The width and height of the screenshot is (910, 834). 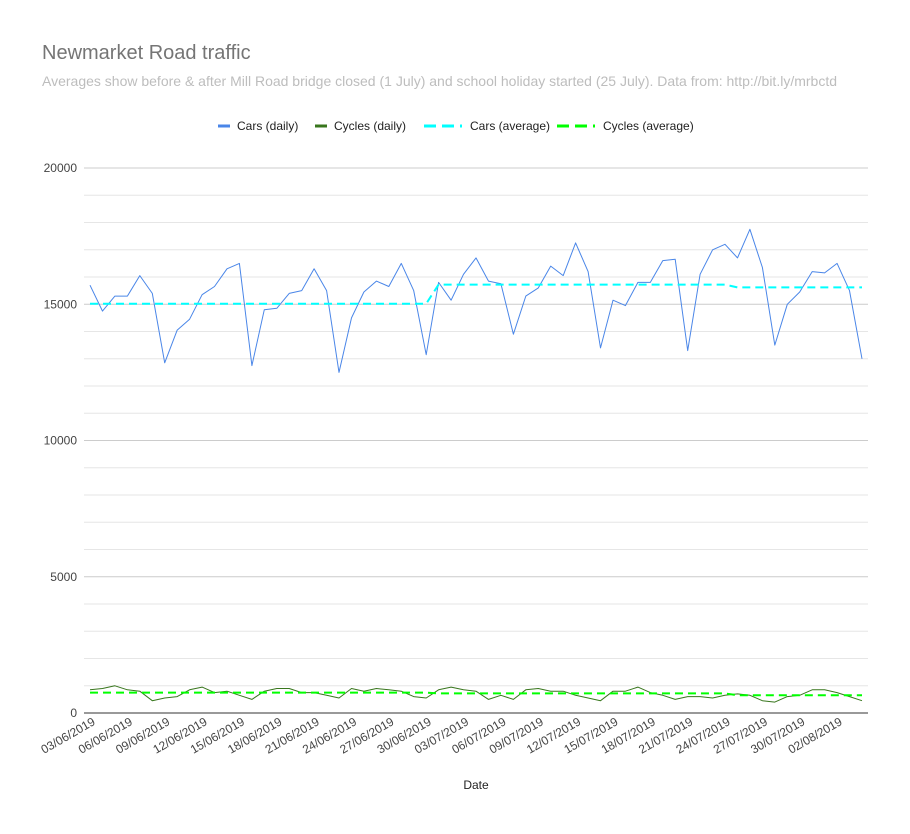 What do you see at coordinates (61, 168) in the screenshot?
I see `y-tick-label: 20000` at bounding box center [61, 168].